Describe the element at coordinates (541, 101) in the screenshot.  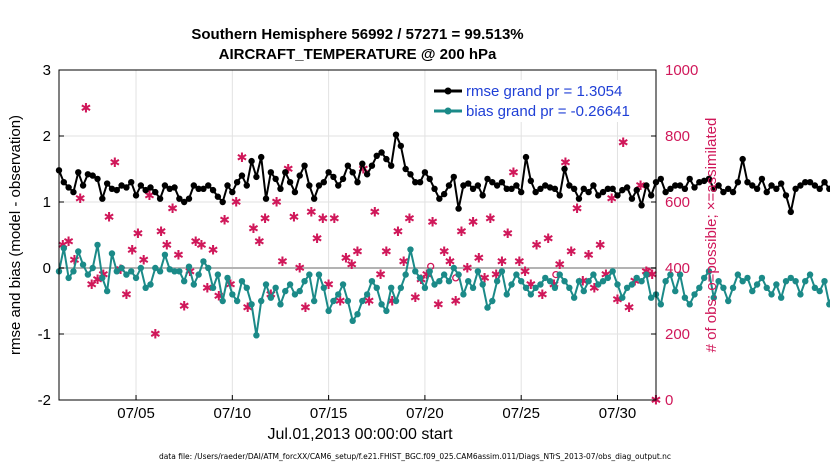
I see `legend-box` at that location.